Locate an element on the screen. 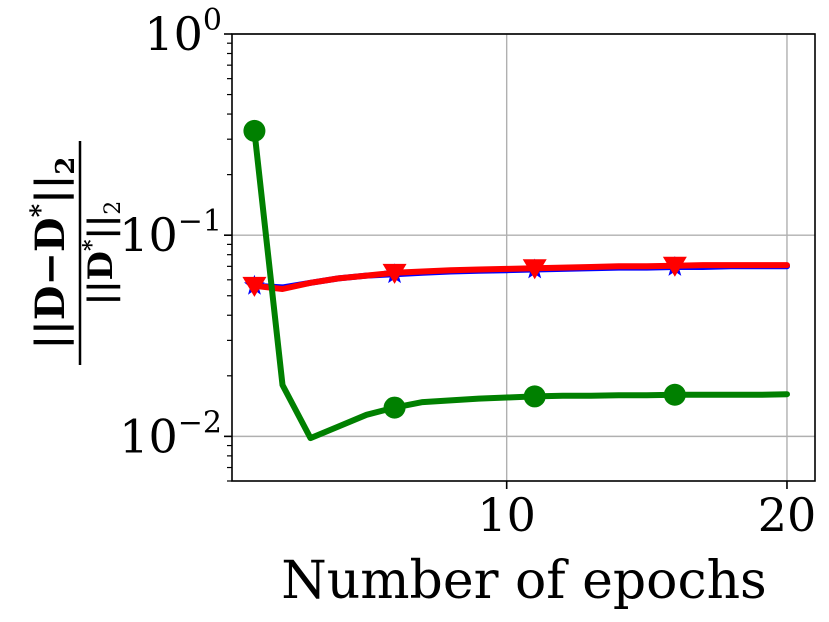 The image size is (829, 622). y-axis-label: ||D−D*||2 ||D*||2 is located at coordinates (76, 253).